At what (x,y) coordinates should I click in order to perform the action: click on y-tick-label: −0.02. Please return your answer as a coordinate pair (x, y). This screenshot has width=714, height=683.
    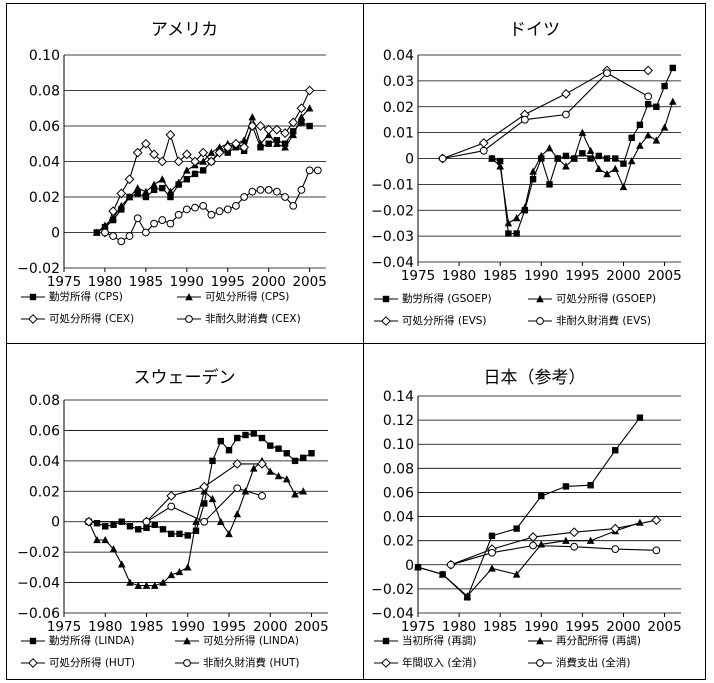
    Looking at the image, I should click on (38, 553).